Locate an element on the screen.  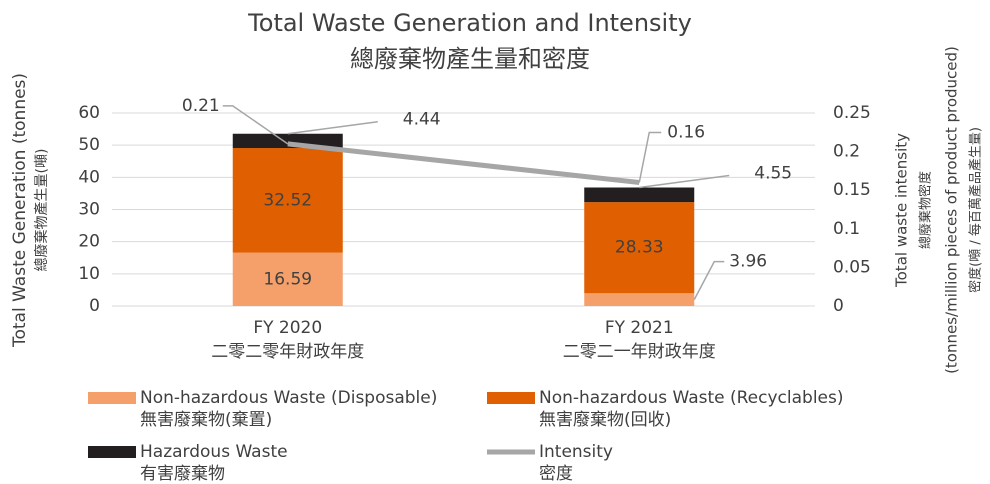
data-label: 16.59 is located at coordinates (287, 279).